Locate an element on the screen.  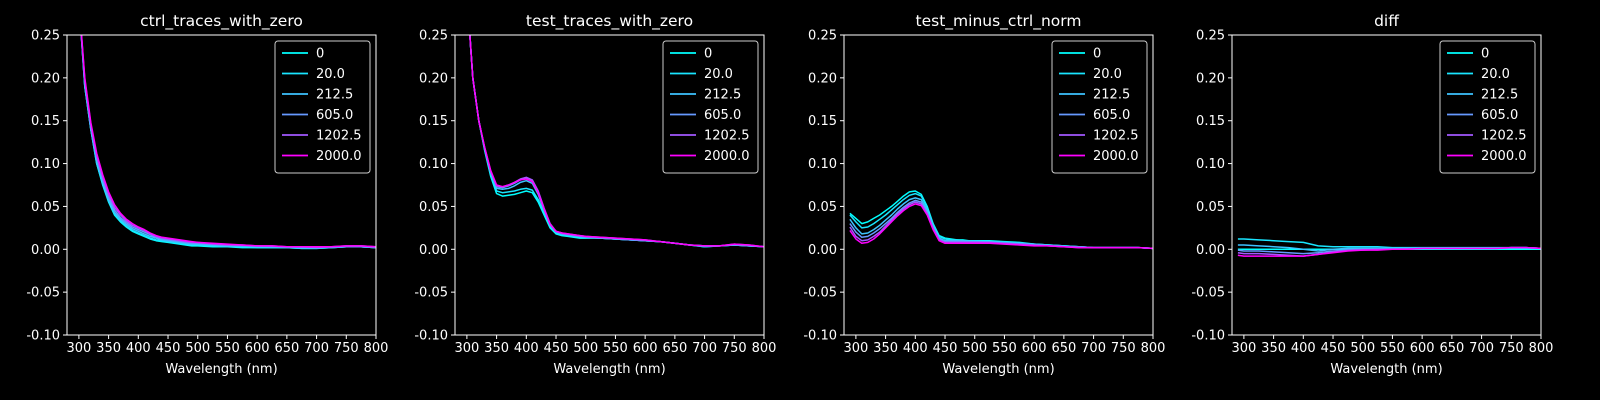
series-line-20.0 is located at coordinates (1001, 221).